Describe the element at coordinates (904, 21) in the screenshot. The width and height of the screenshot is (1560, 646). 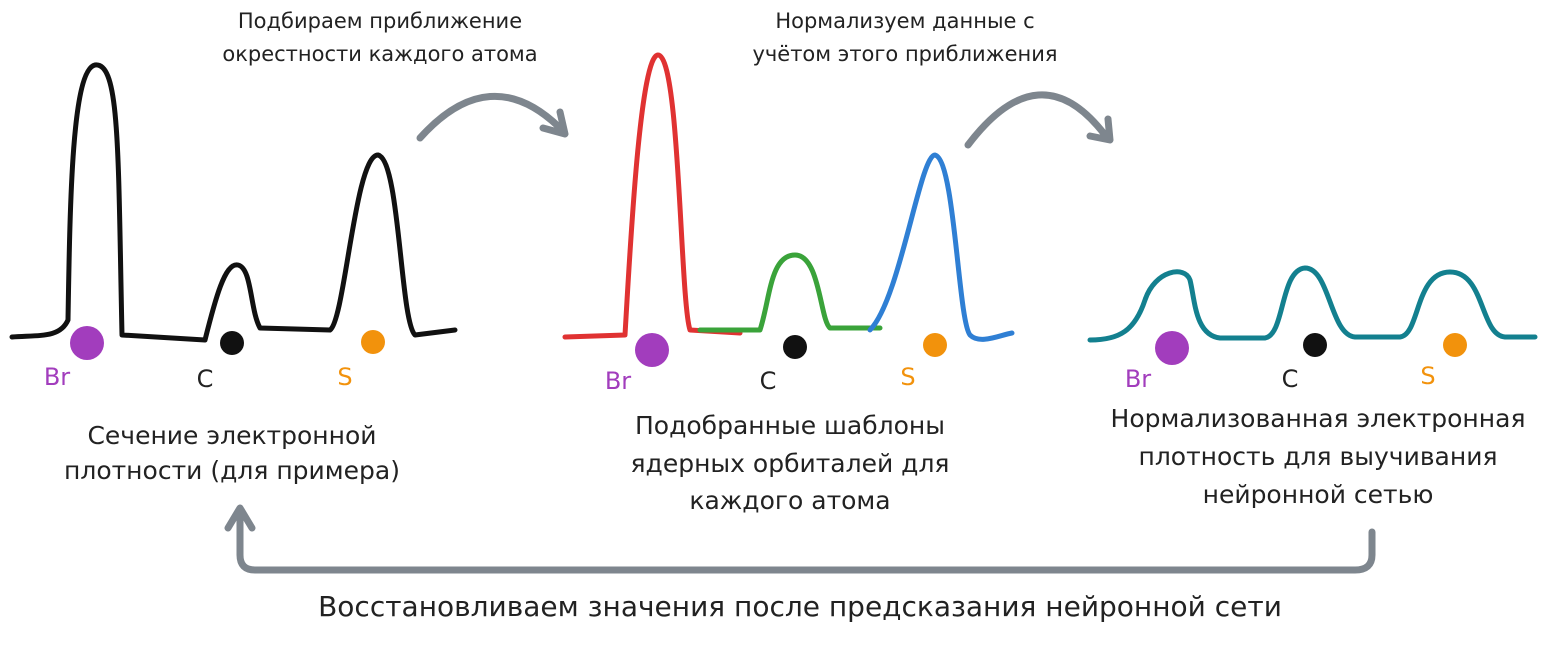
I see `arrow-caption: Нормализуем данные с` at that location.